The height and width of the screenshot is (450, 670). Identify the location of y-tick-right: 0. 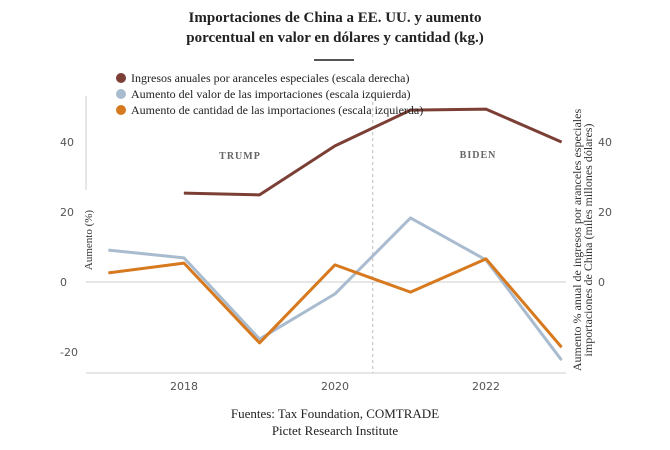
(601, 282).